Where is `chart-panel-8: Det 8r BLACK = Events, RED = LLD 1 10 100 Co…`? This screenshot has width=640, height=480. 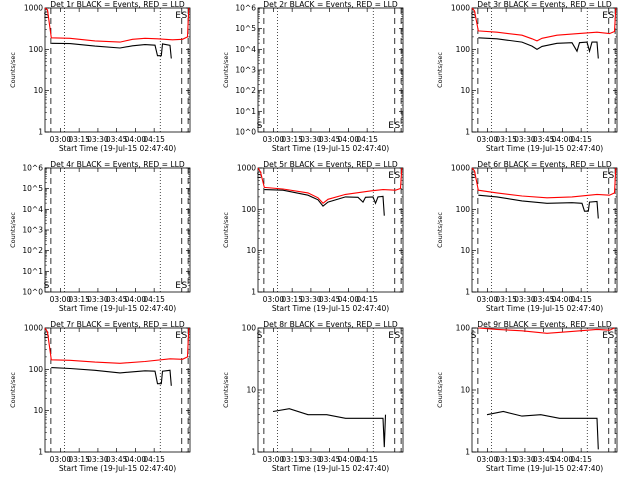
chart-panel-8: Det 8r BLACK = Events, RED = LLD 1 10 100 Co… is located at coordinates (313, 396).